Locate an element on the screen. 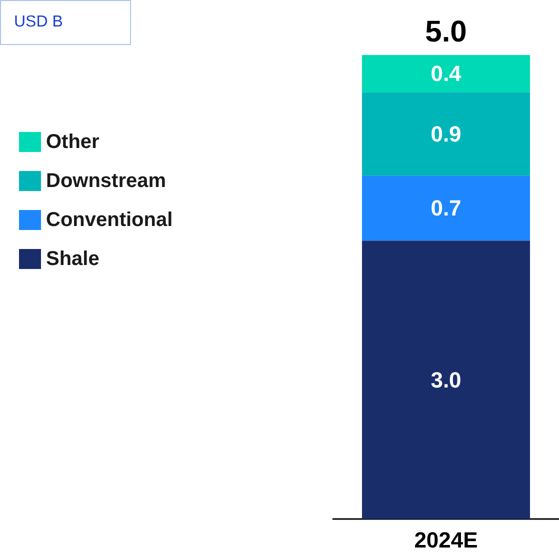  data-label: 3.0 is located at coordinates (446, 379).